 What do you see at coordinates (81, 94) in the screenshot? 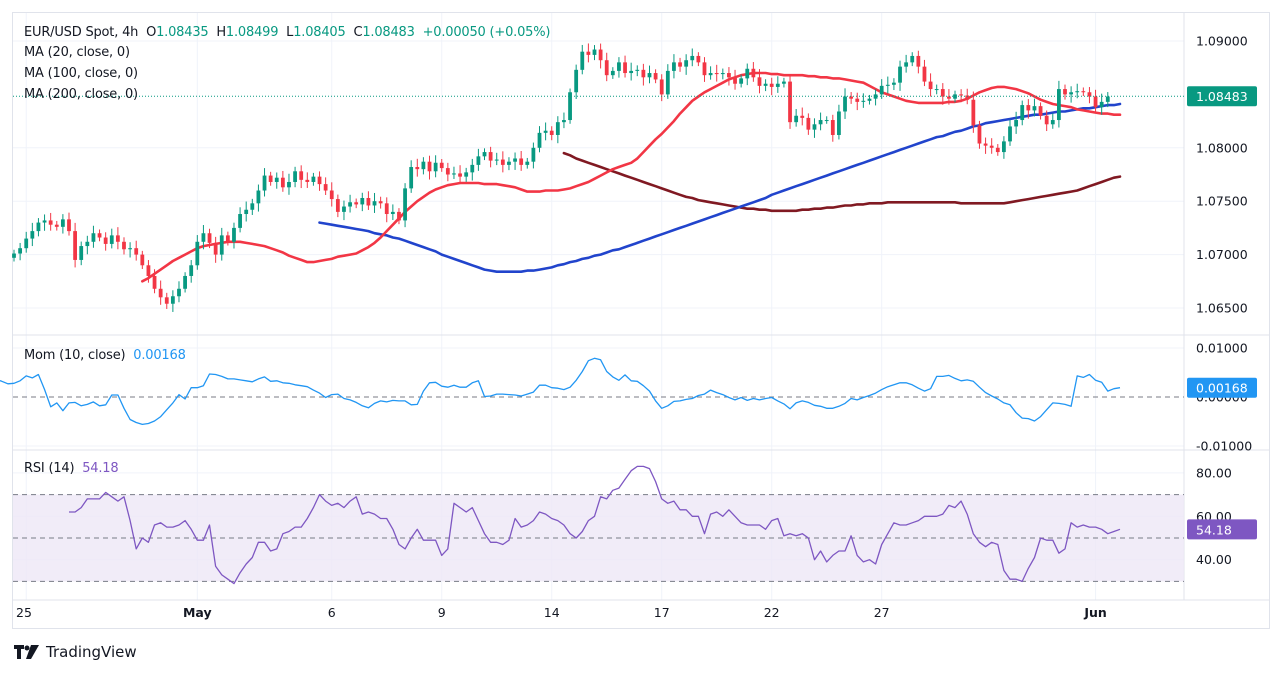
I see `ma200-legend: MA (200, close, 0)` at bounding box center [81, 94].